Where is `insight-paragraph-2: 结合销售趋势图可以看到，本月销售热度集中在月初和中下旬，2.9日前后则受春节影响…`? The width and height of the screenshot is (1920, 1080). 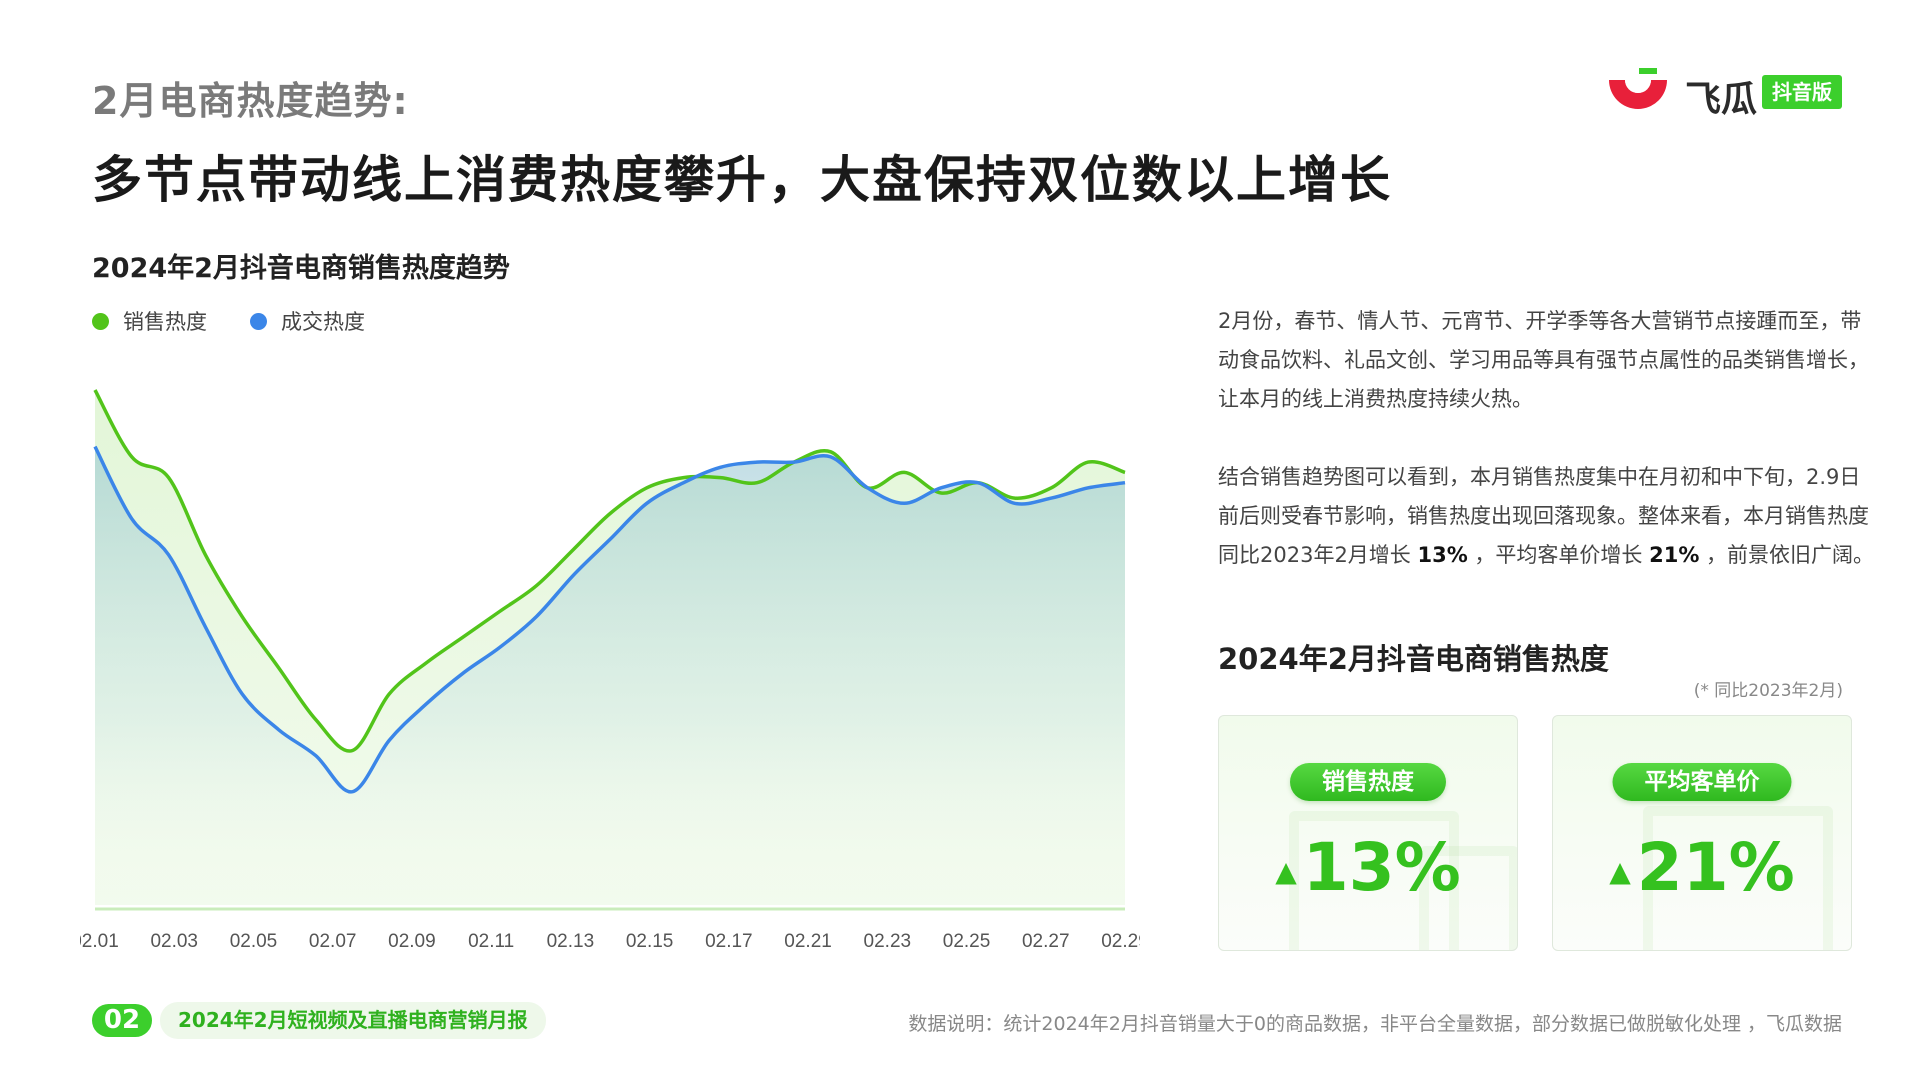
insight-paragraph-2: 结合销售趋势图可以看到，本月销售热度集中在月初和中下旬，2.9日前后则受春节影响… is located at coordinates (1548, 516).